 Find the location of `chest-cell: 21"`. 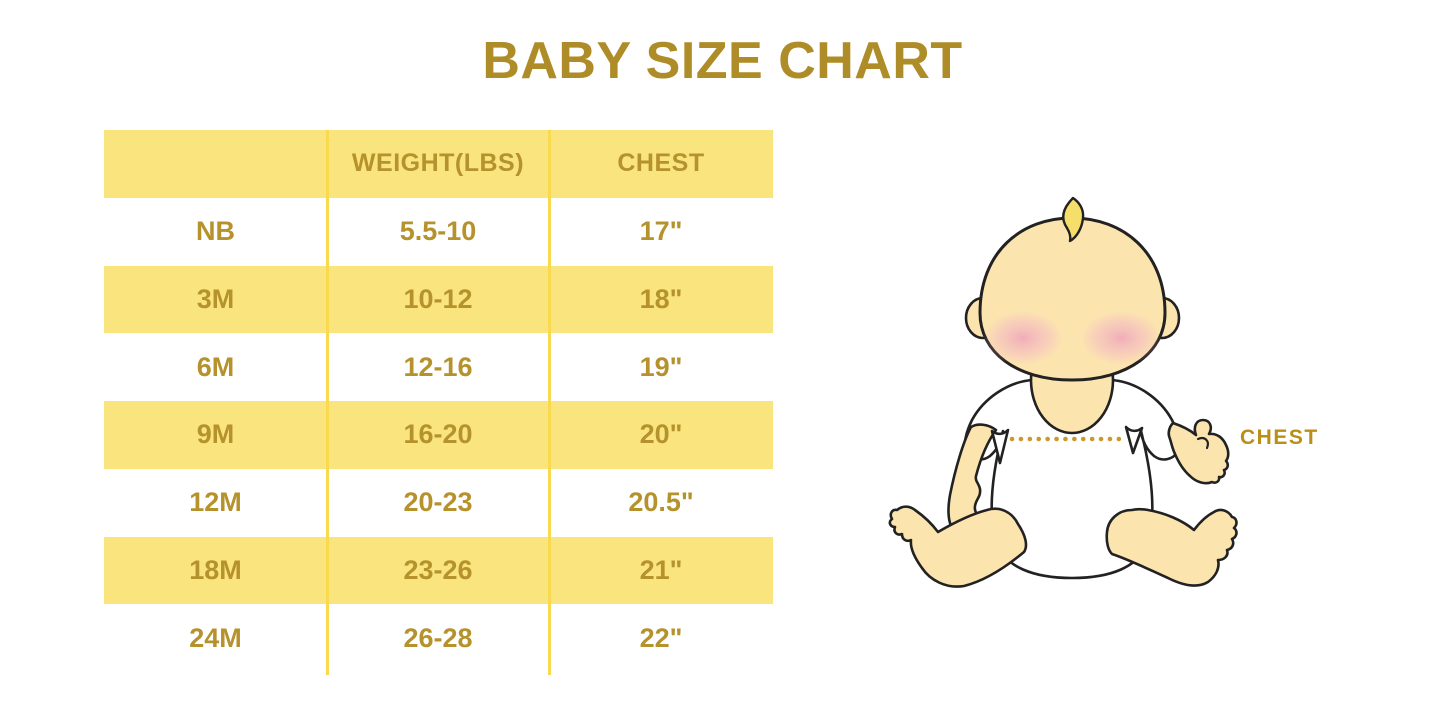

chest-cell: 21" is located at coordinates (661, 569).